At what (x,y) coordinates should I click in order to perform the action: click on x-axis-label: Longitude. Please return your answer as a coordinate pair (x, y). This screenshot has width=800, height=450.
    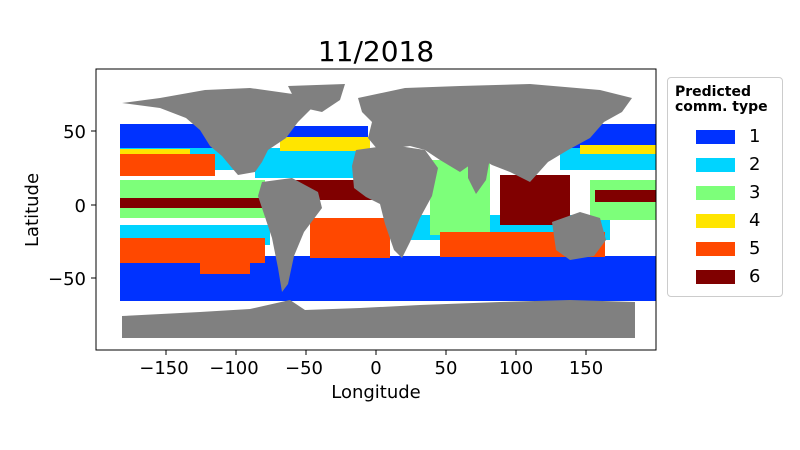
    Looking at the image, I should click on (376, 392).